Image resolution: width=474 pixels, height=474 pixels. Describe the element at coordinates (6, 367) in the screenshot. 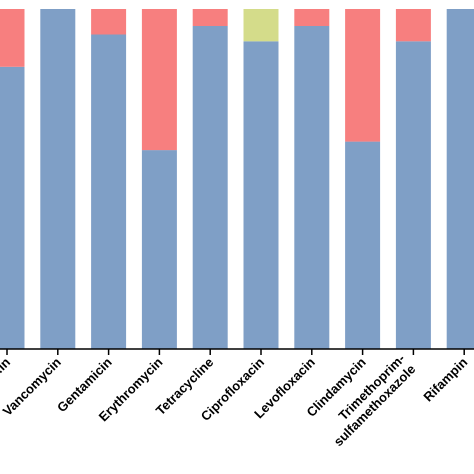

I see `x-tick-label: ...in` at that location.